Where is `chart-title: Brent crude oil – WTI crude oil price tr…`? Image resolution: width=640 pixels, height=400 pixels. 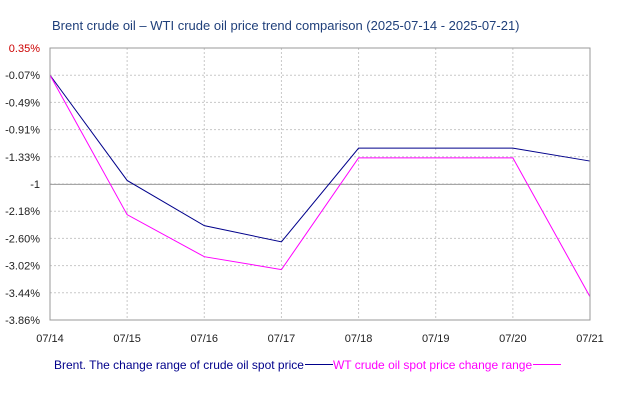 chart-title: Brent crude oil – WTI crude oil price tr… is located at coordinates (286, 25).